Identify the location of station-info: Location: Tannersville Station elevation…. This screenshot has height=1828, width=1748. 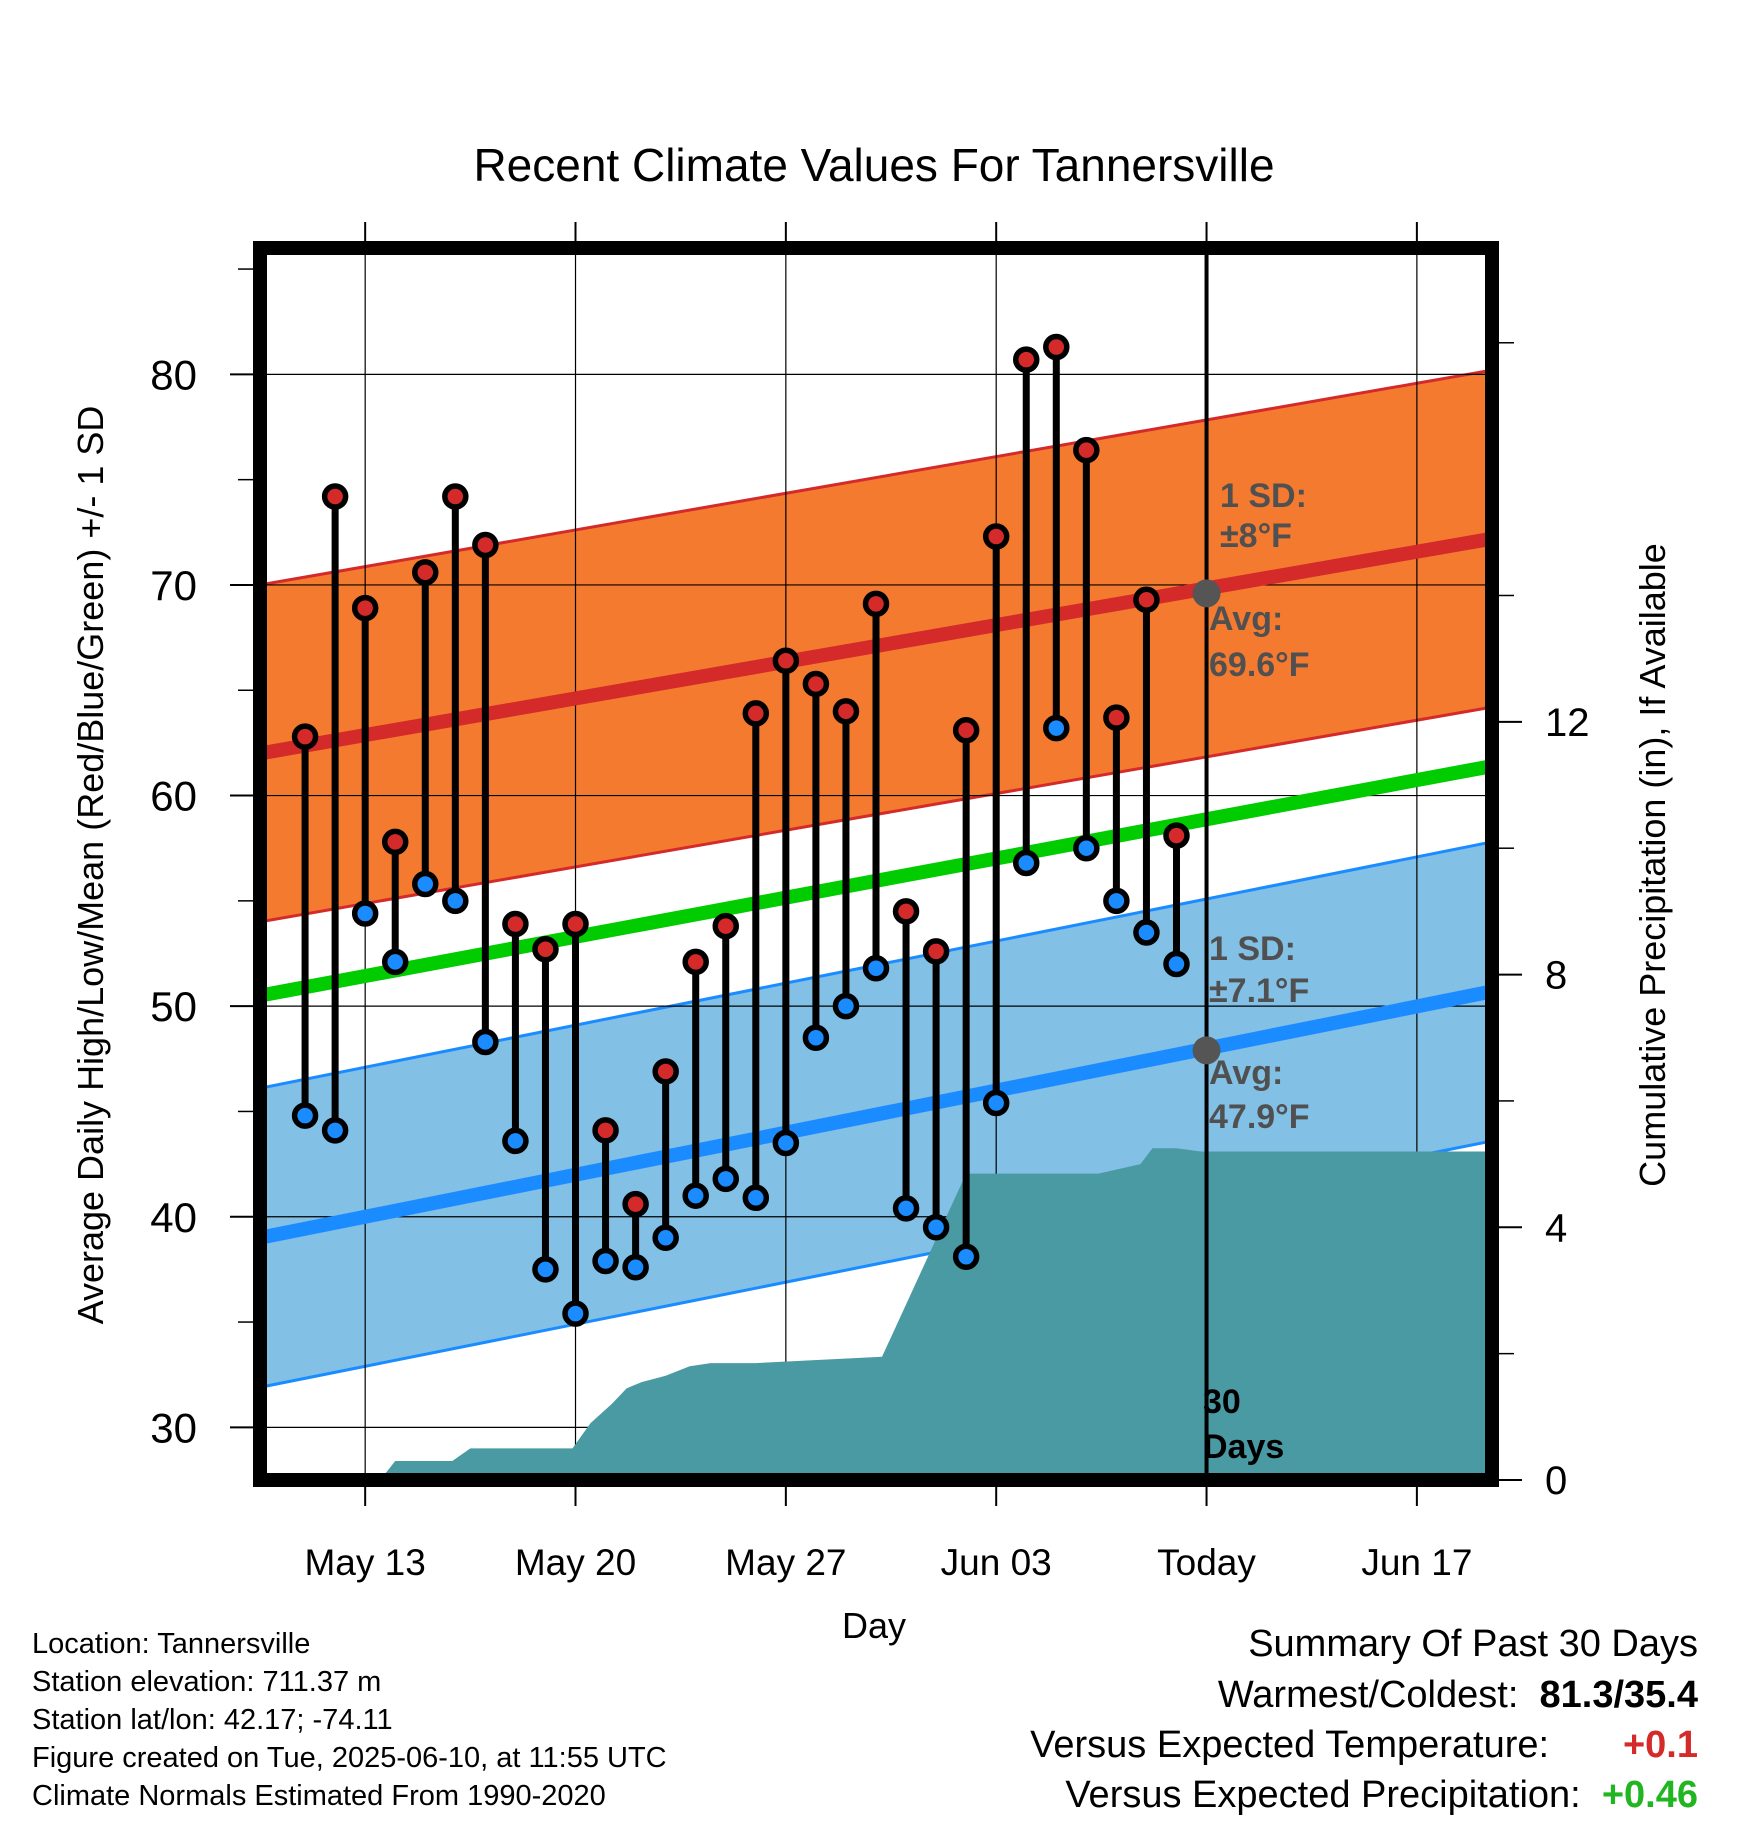
(349, 1720).